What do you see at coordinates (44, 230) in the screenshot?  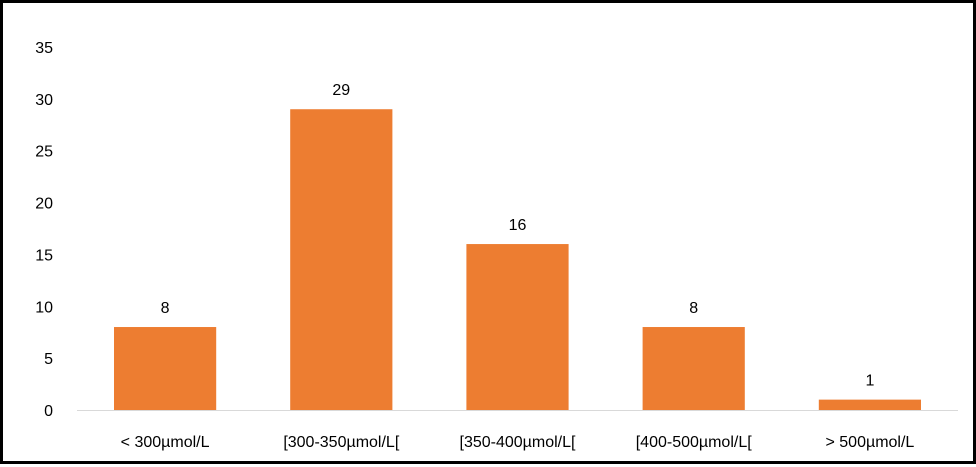 I see `y-axis-ticks: 0 5 10 15 20 25 30 35` at bounding box center [44, 230].